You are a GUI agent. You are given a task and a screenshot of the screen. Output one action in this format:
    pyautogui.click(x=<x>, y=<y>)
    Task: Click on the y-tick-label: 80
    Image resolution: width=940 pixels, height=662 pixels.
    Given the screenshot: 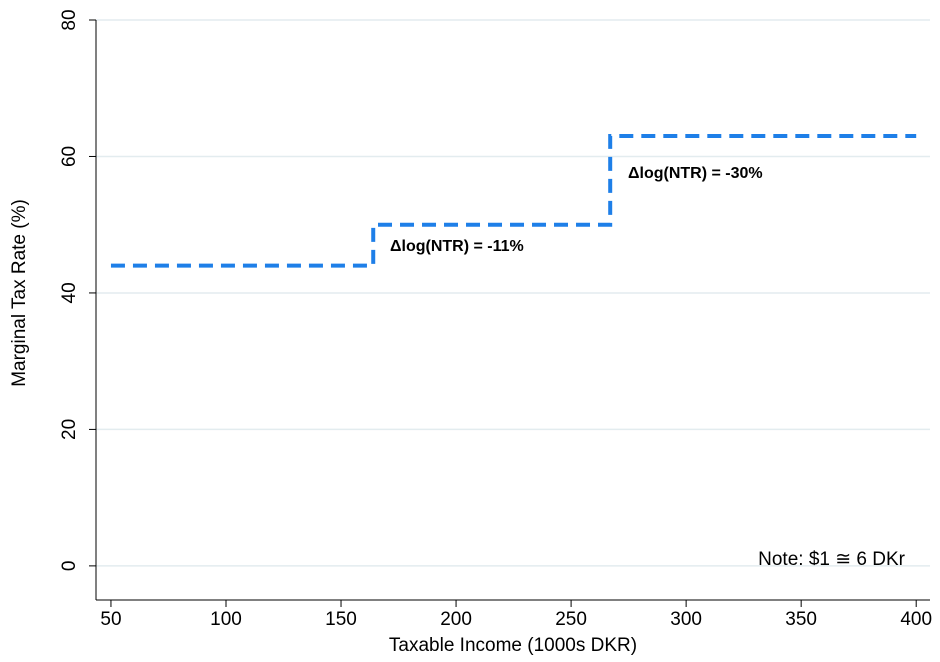 What is the action you would take?
    pyautogui.click(x=69, y=19)
    